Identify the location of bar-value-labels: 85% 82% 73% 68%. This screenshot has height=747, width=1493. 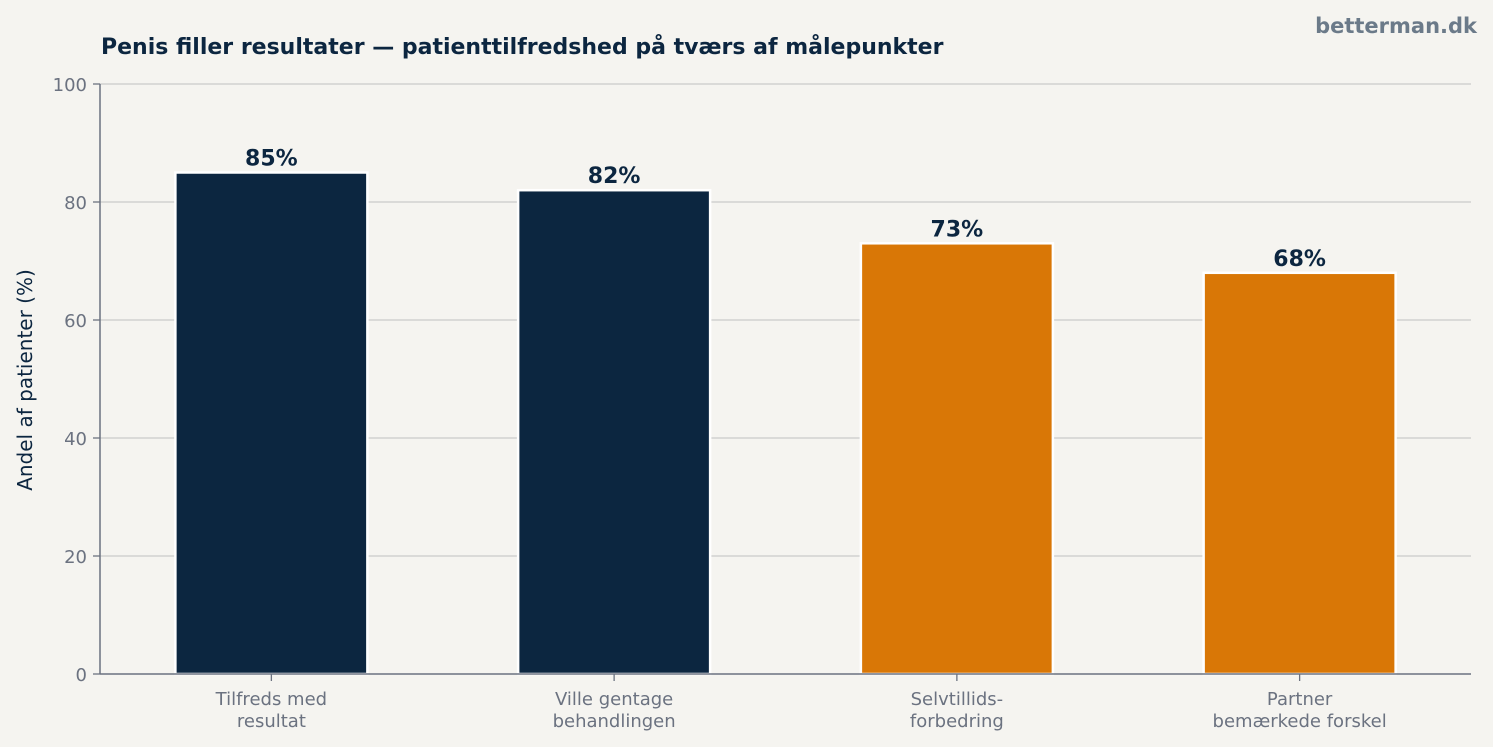
(785, 209).